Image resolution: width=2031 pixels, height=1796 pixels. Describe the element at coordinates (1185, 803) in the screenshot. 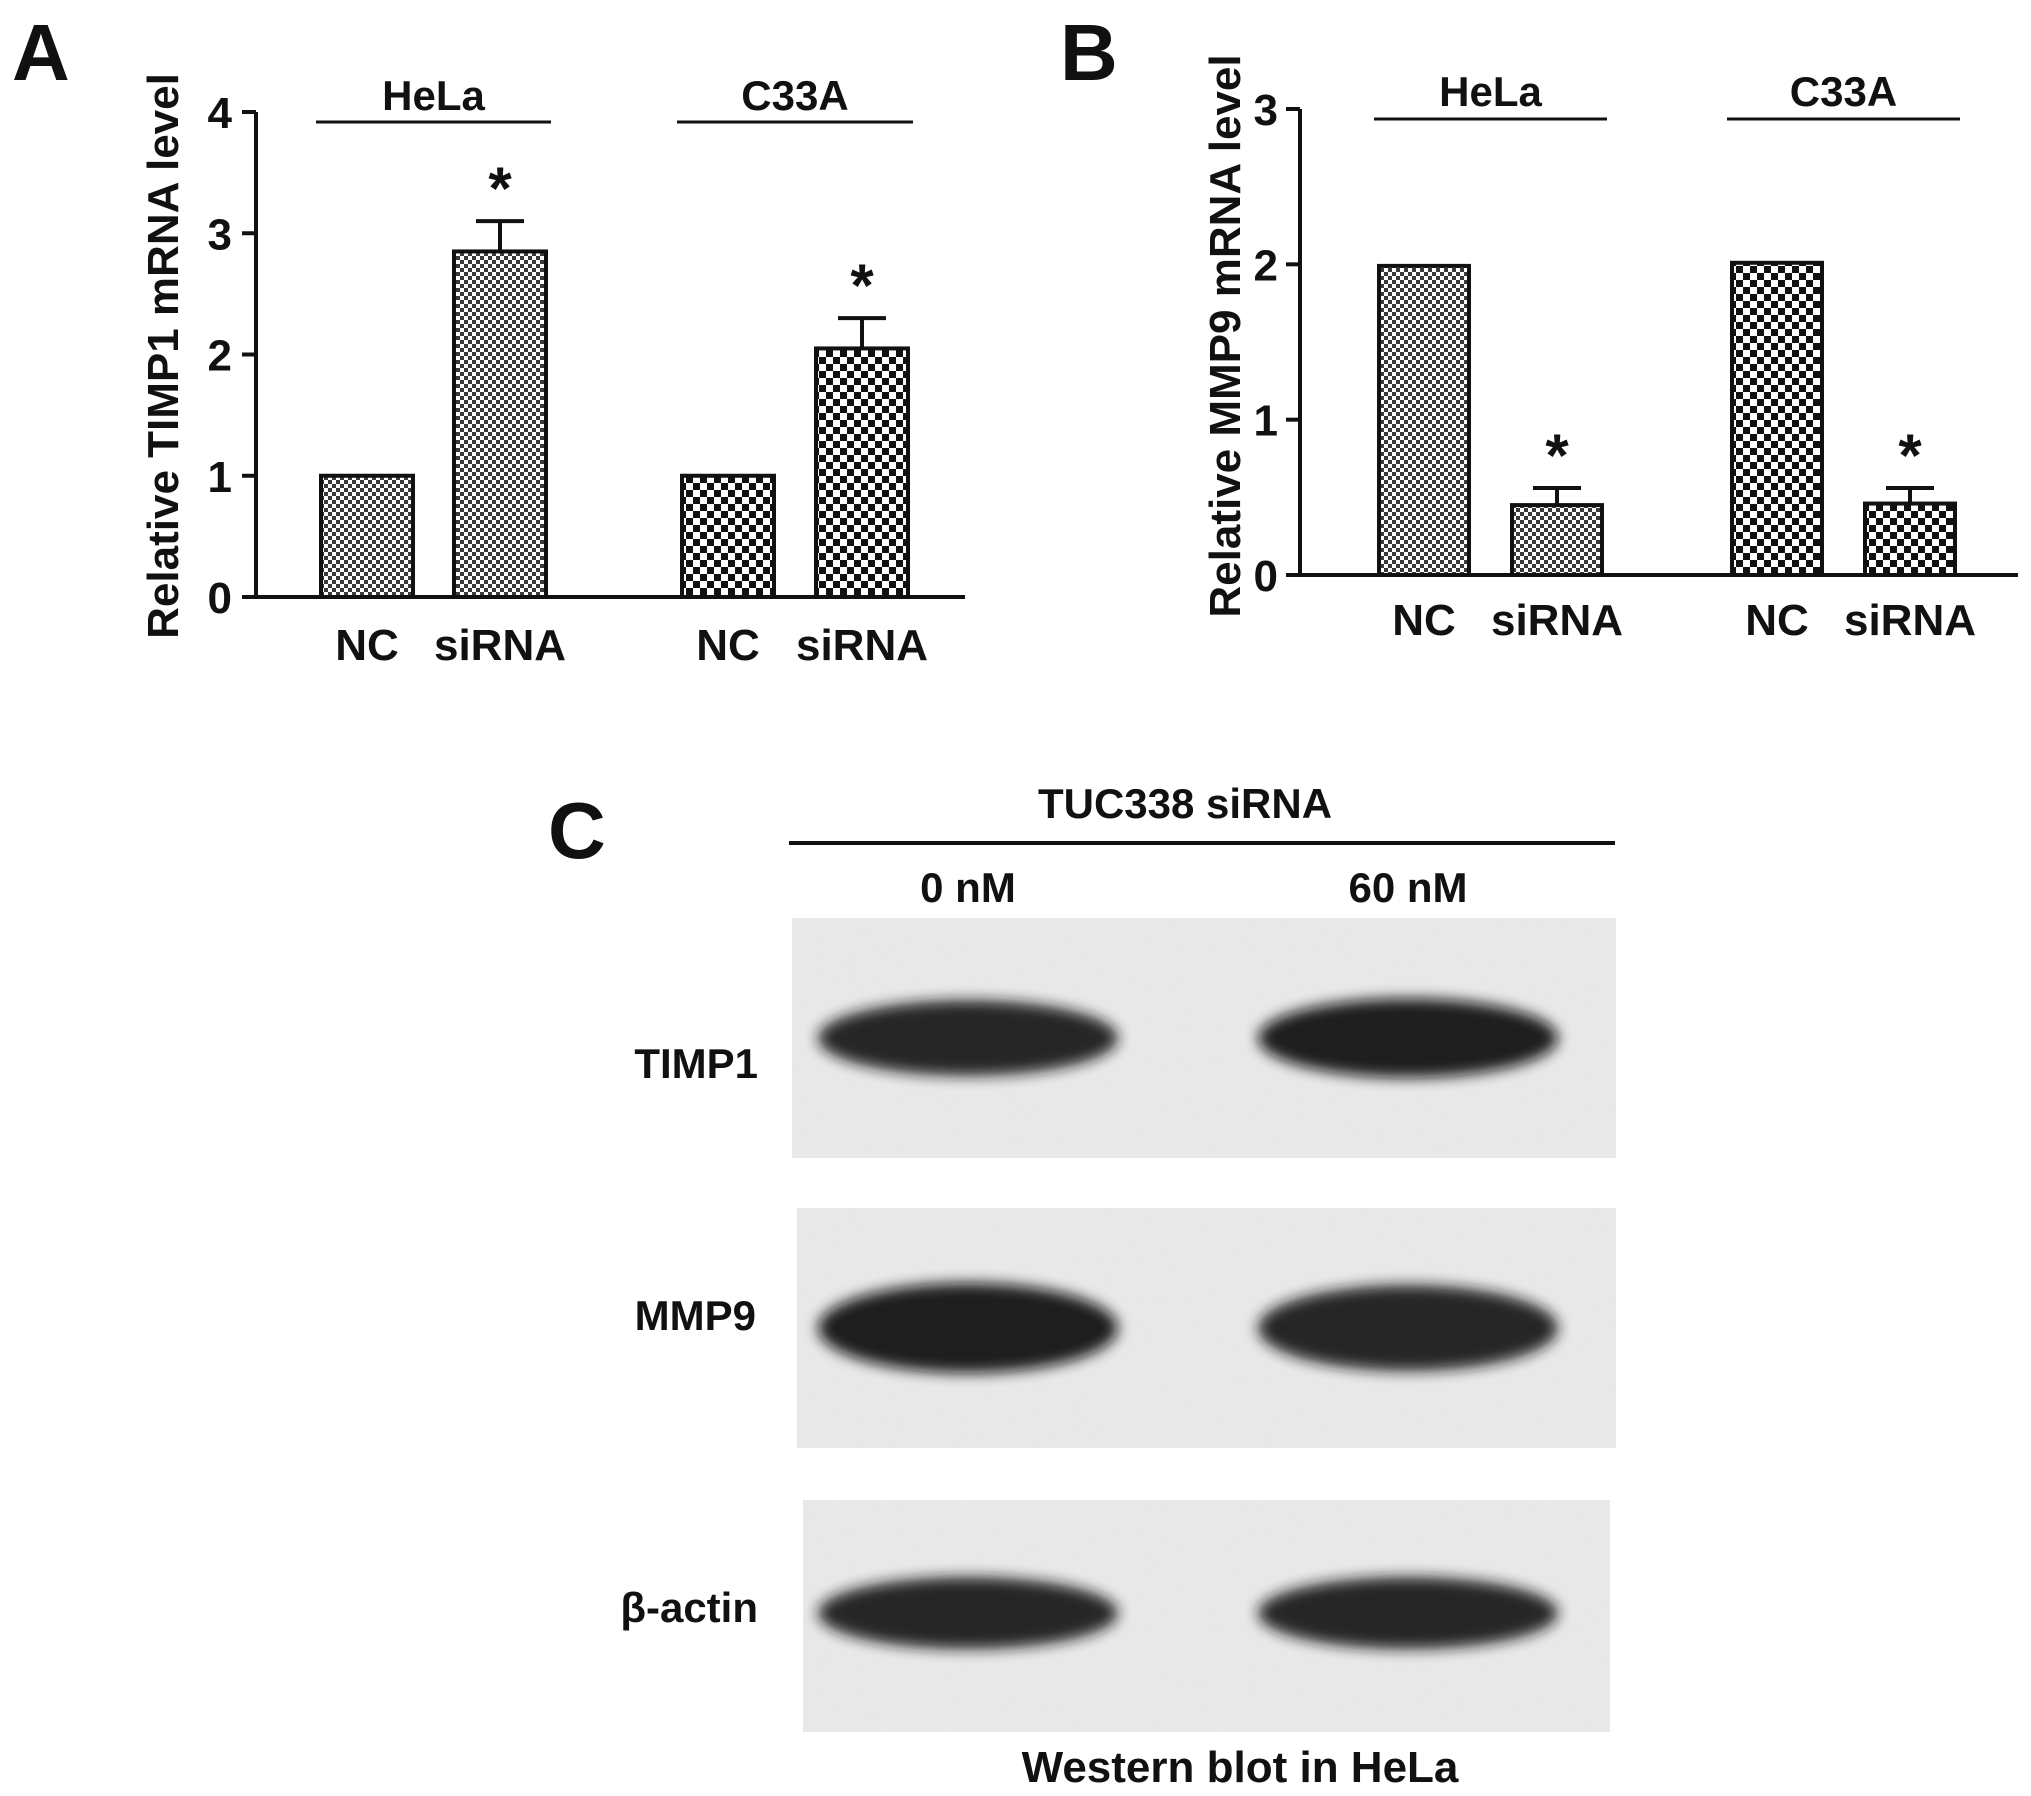

I see `blot-treatment-header: TUC338 siRNA` at that location.